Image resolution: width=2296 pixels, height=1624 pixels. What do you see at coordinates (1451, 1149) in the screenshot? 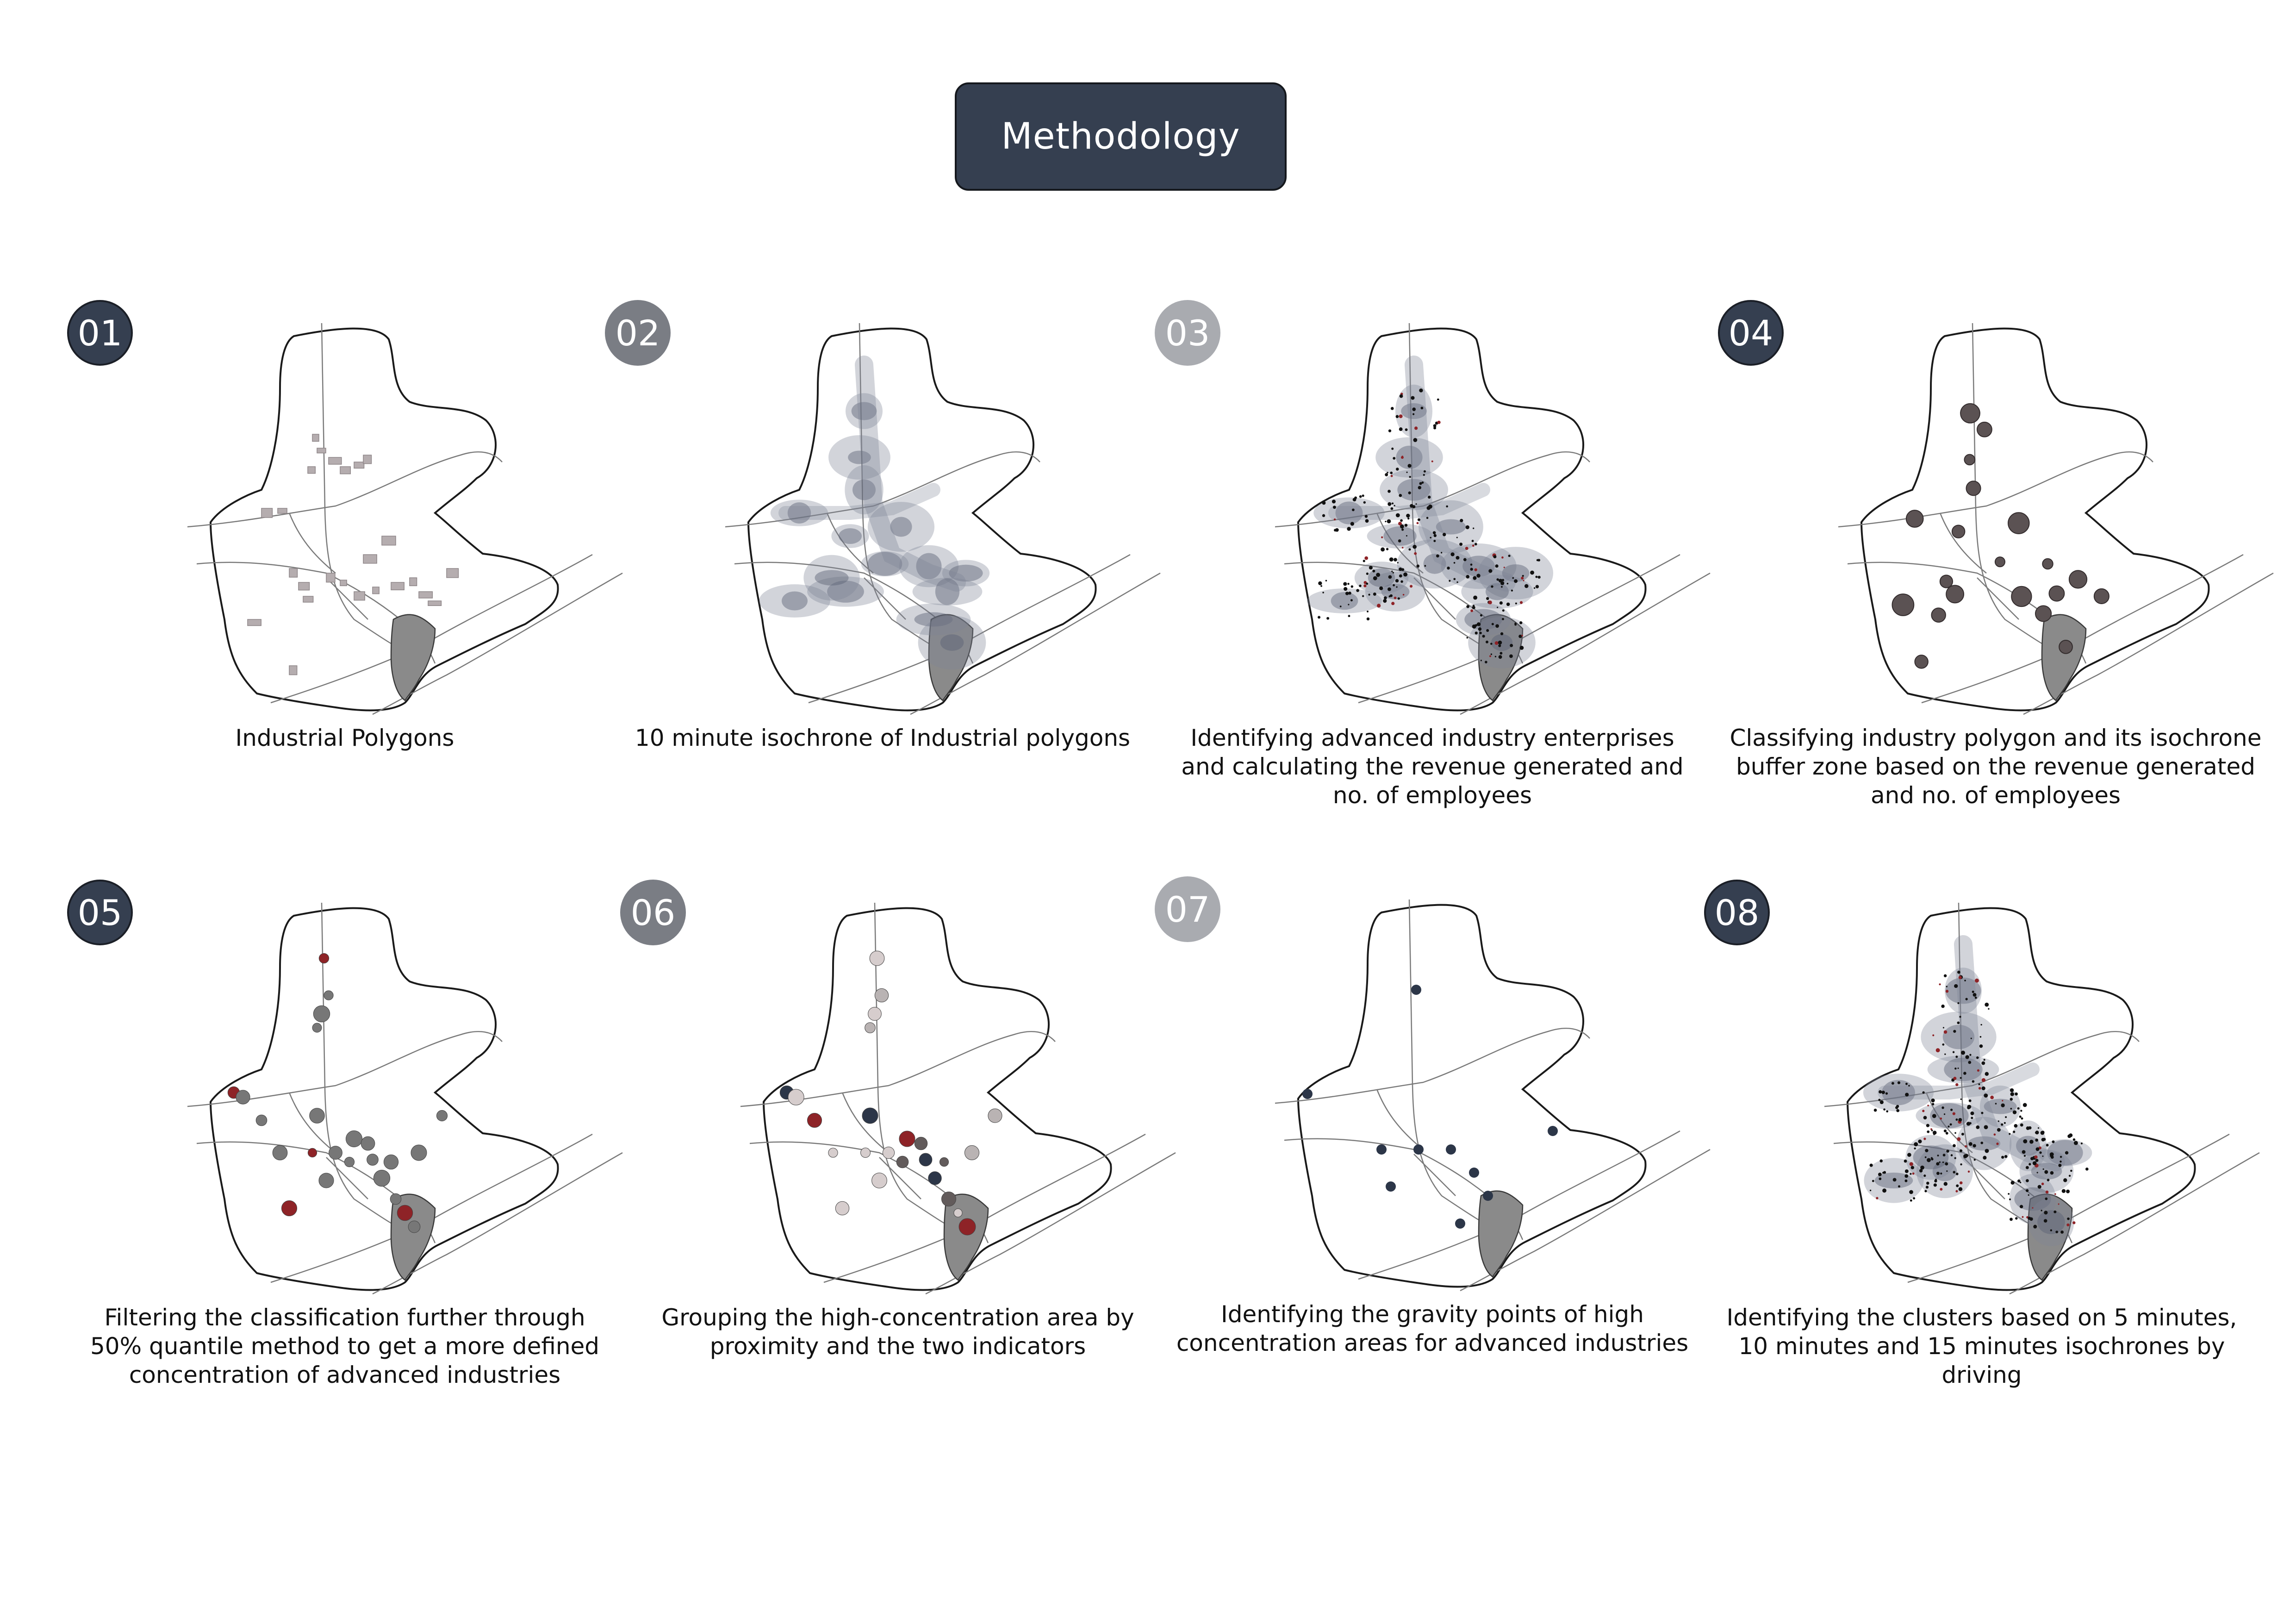
I see `gravity-point` at bounding box center [1451, 1149].